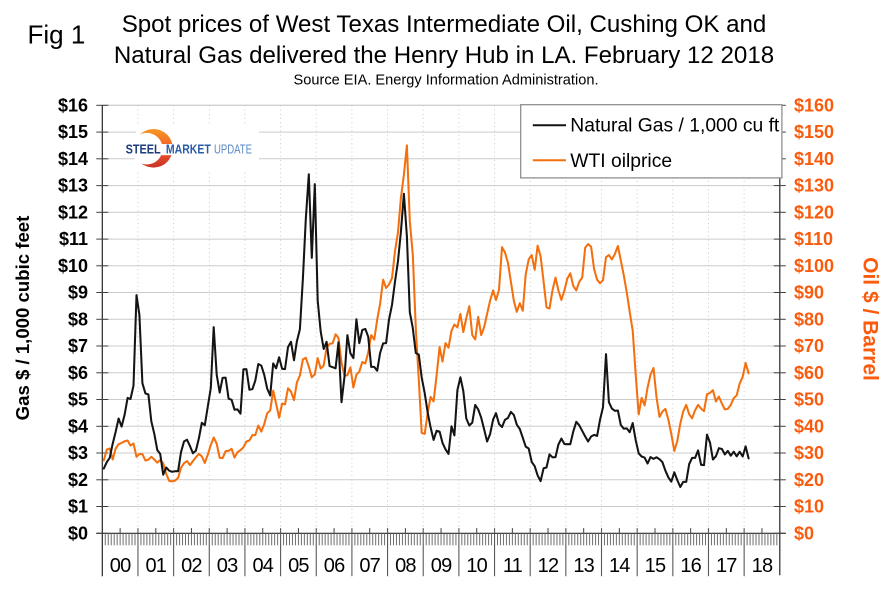  Describe the element at coordinates (814, 186) in the screenshot. I see `svg-text: $130` at that location.